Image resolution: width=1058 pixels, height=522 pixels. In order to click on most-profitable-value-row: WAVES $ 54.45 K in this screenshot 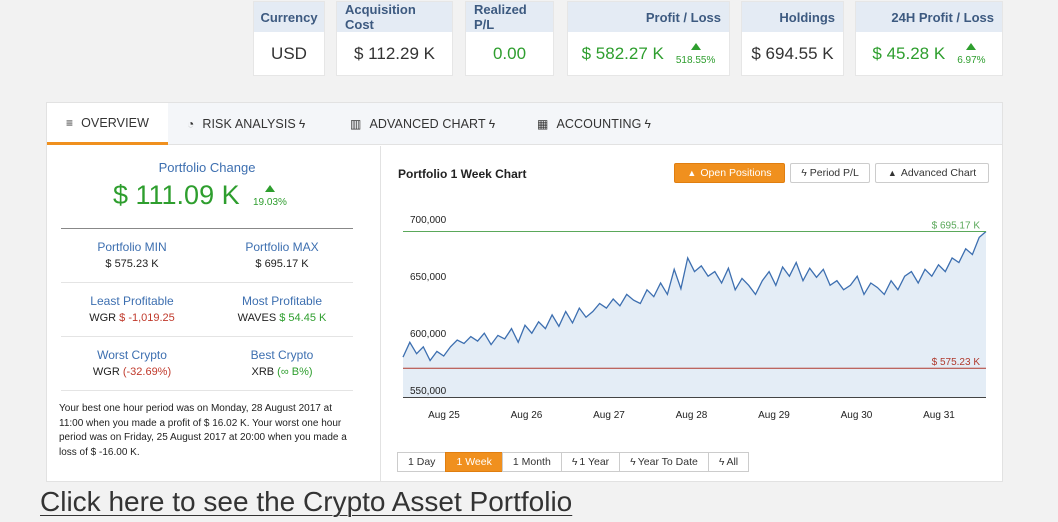, I will do `click(282, 318)`.